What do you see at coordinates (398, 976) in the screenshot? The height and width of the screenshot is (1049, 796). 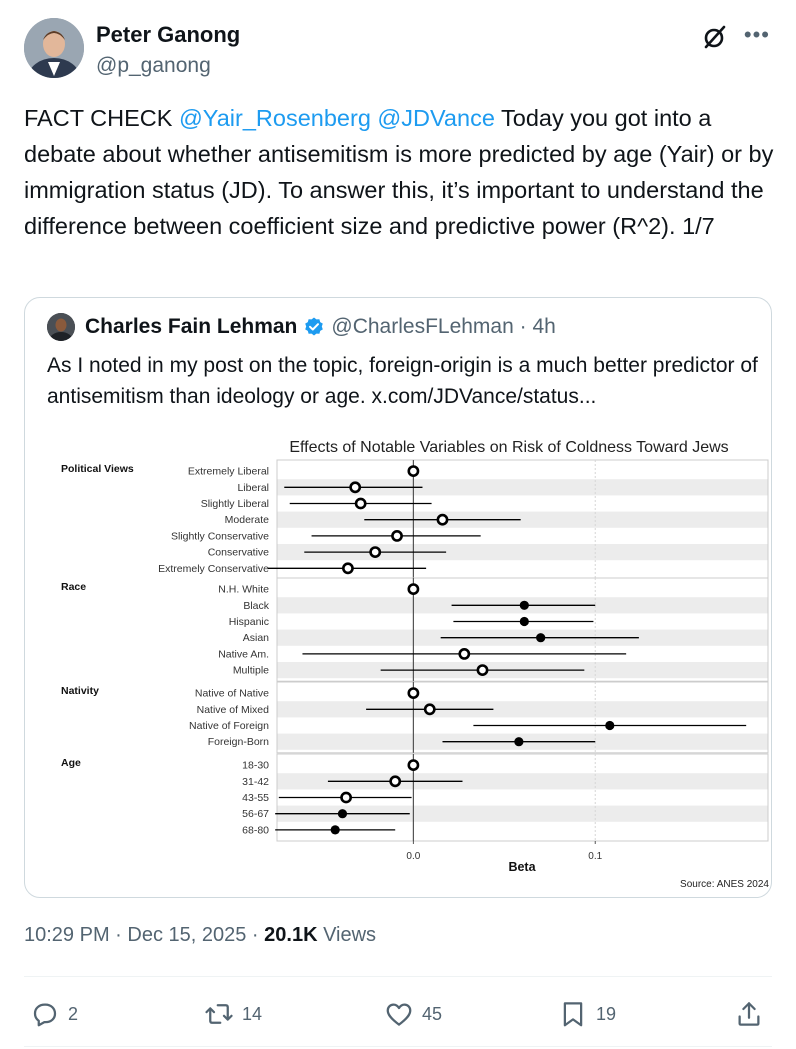 I see `divider-top` at bounding box center [398, 976].